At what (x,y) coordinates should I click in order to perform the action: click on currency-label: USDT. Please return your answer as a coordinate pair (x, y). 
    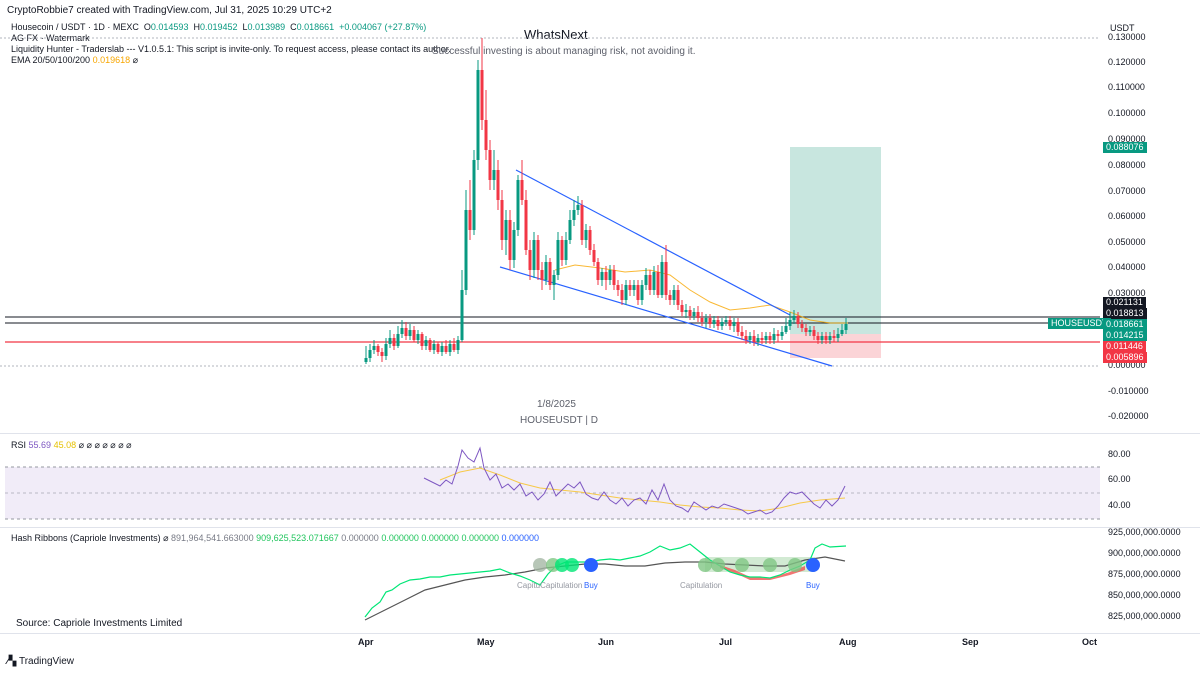
    Looking at the image, I should click on (1122, 28).